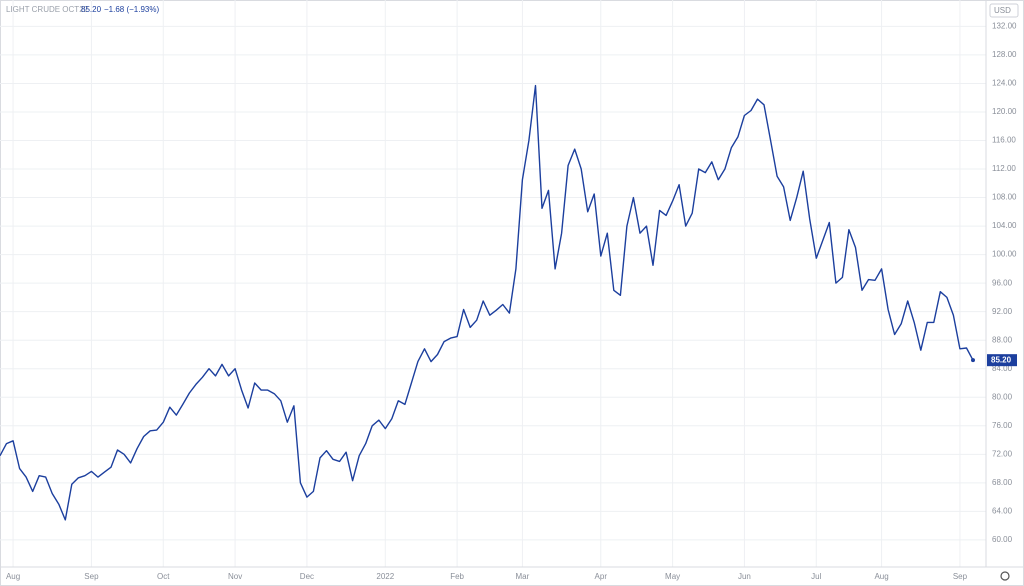  Describe the element at coordinates (973, 360) in the screenshot. I see `last-point` at that location.